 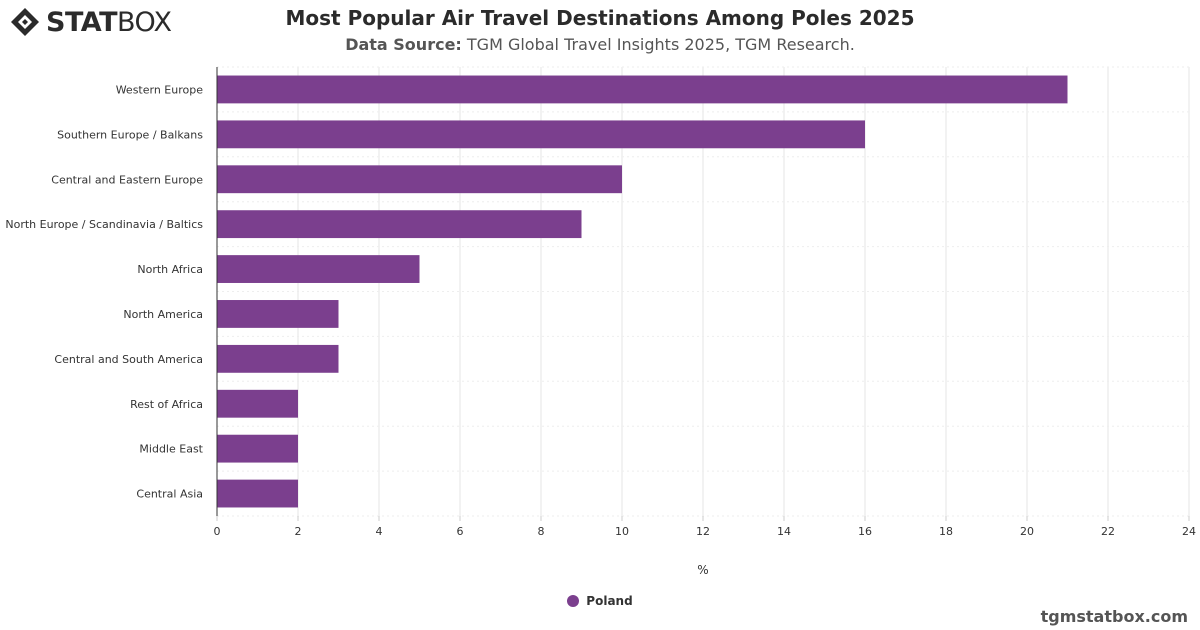 What do you see at coordinates (642, 89) in the screenshot?
I see `bar-western-europe` at bounding box center [642, 89].